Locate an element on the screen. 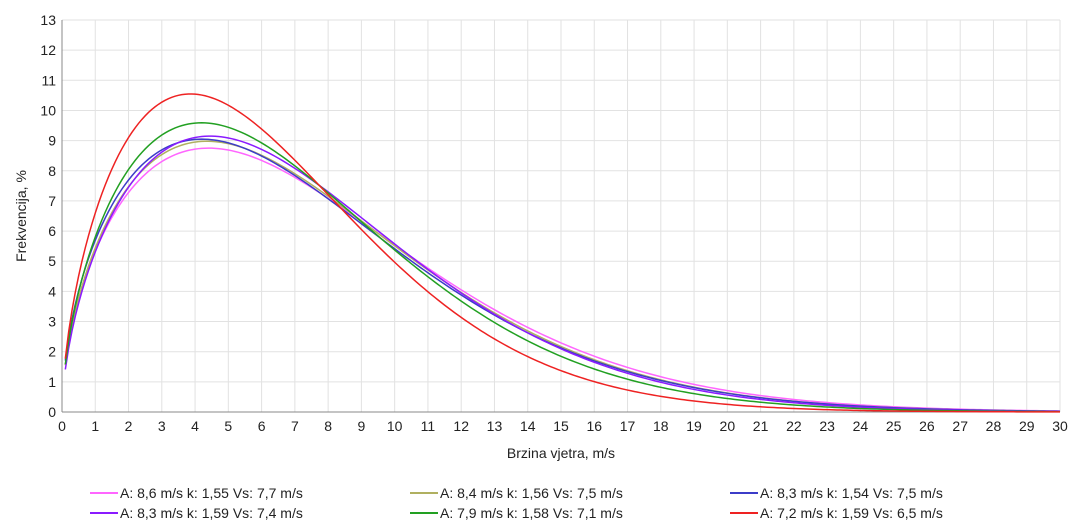 This screenshot has height=530, width=1074. x-tick-label: 0 is located at coordinates (62, 426).